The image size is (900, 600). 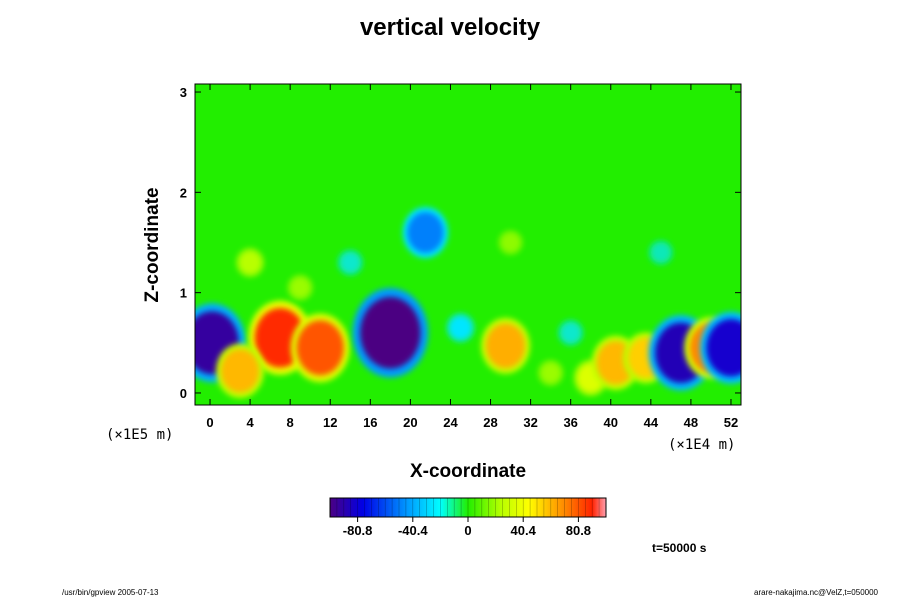 I want to click on y-tick-label: 2, so click(x=183, y=192).